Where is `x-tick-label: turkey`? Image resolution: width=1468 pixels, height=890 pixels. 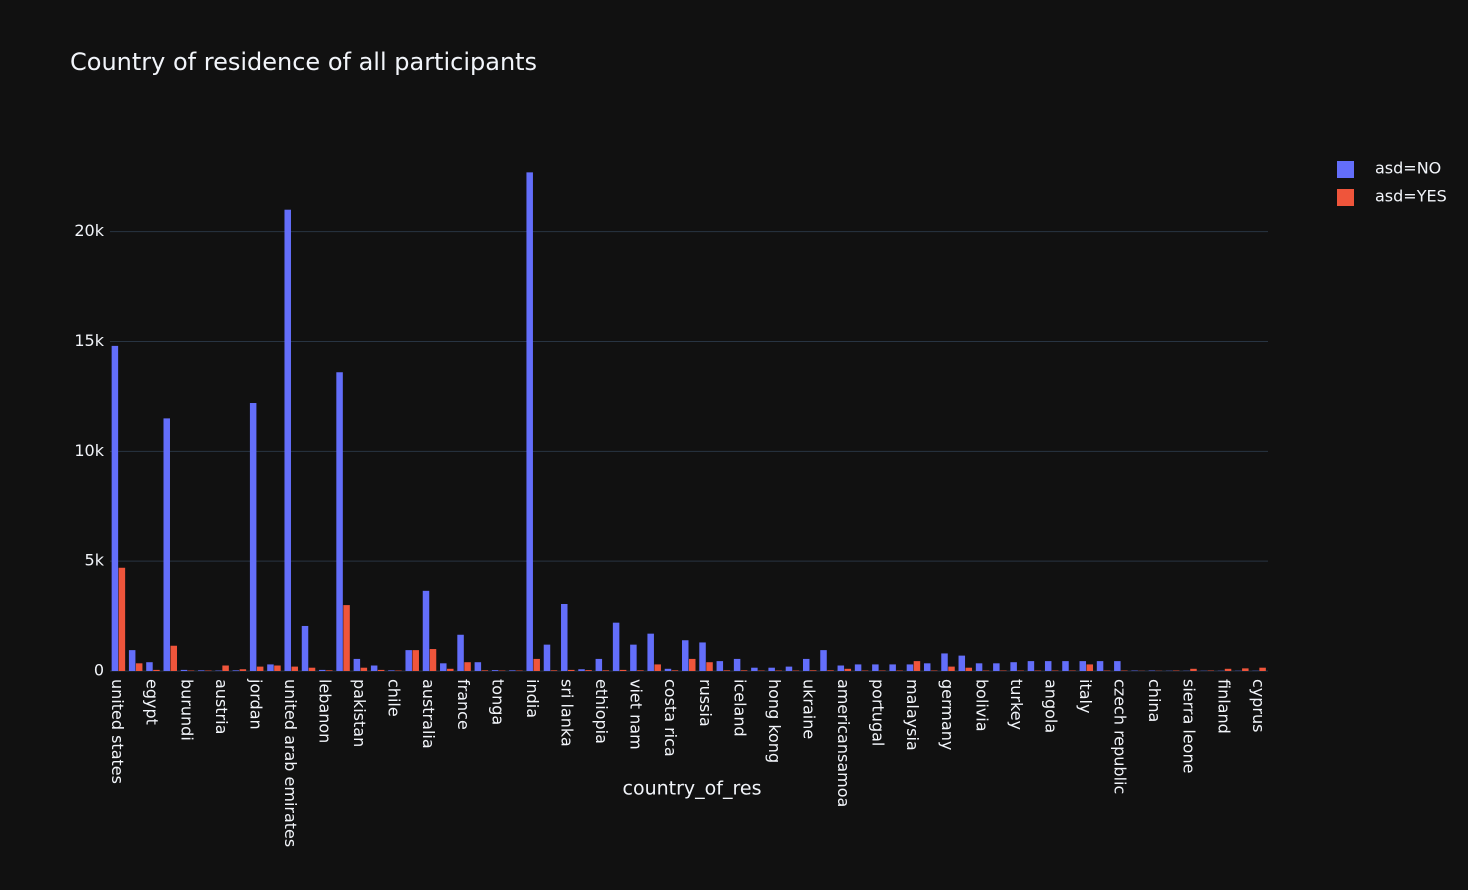
x-tick-label: turkey is located at coordinates (1016, 704).